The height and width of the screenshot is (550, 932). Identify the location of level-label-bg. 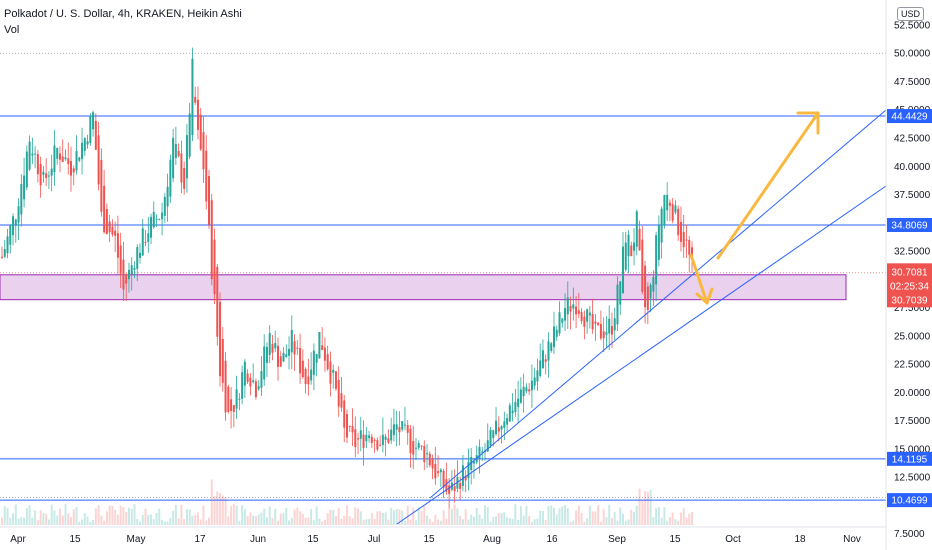
(909, 458).